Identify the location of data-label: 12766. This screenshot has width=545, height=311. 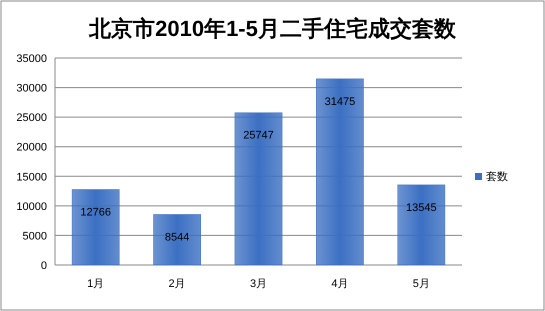
(95, 212).